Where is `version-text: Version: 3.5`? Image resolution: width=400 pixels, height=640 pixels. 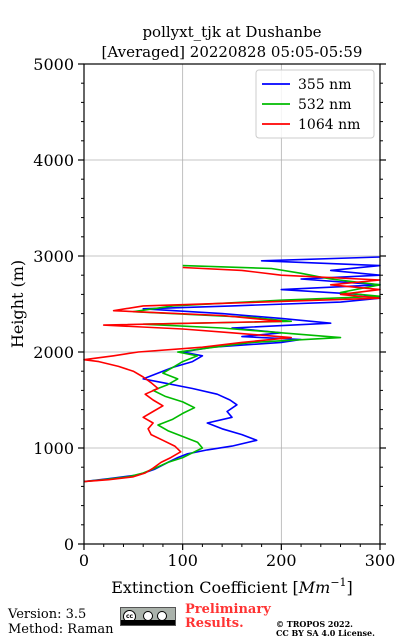
version-text: Version: 3.5 is located at coordinates (47, 614).